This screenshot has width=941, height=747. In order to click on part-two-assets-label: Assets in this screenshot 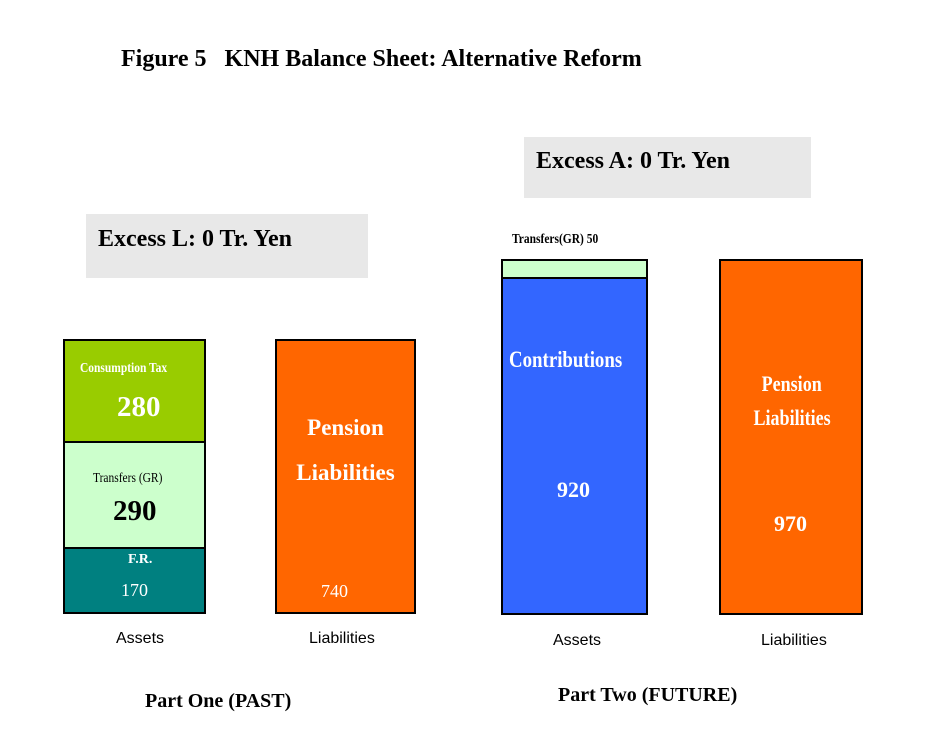, I will do `click(577, 640)`.